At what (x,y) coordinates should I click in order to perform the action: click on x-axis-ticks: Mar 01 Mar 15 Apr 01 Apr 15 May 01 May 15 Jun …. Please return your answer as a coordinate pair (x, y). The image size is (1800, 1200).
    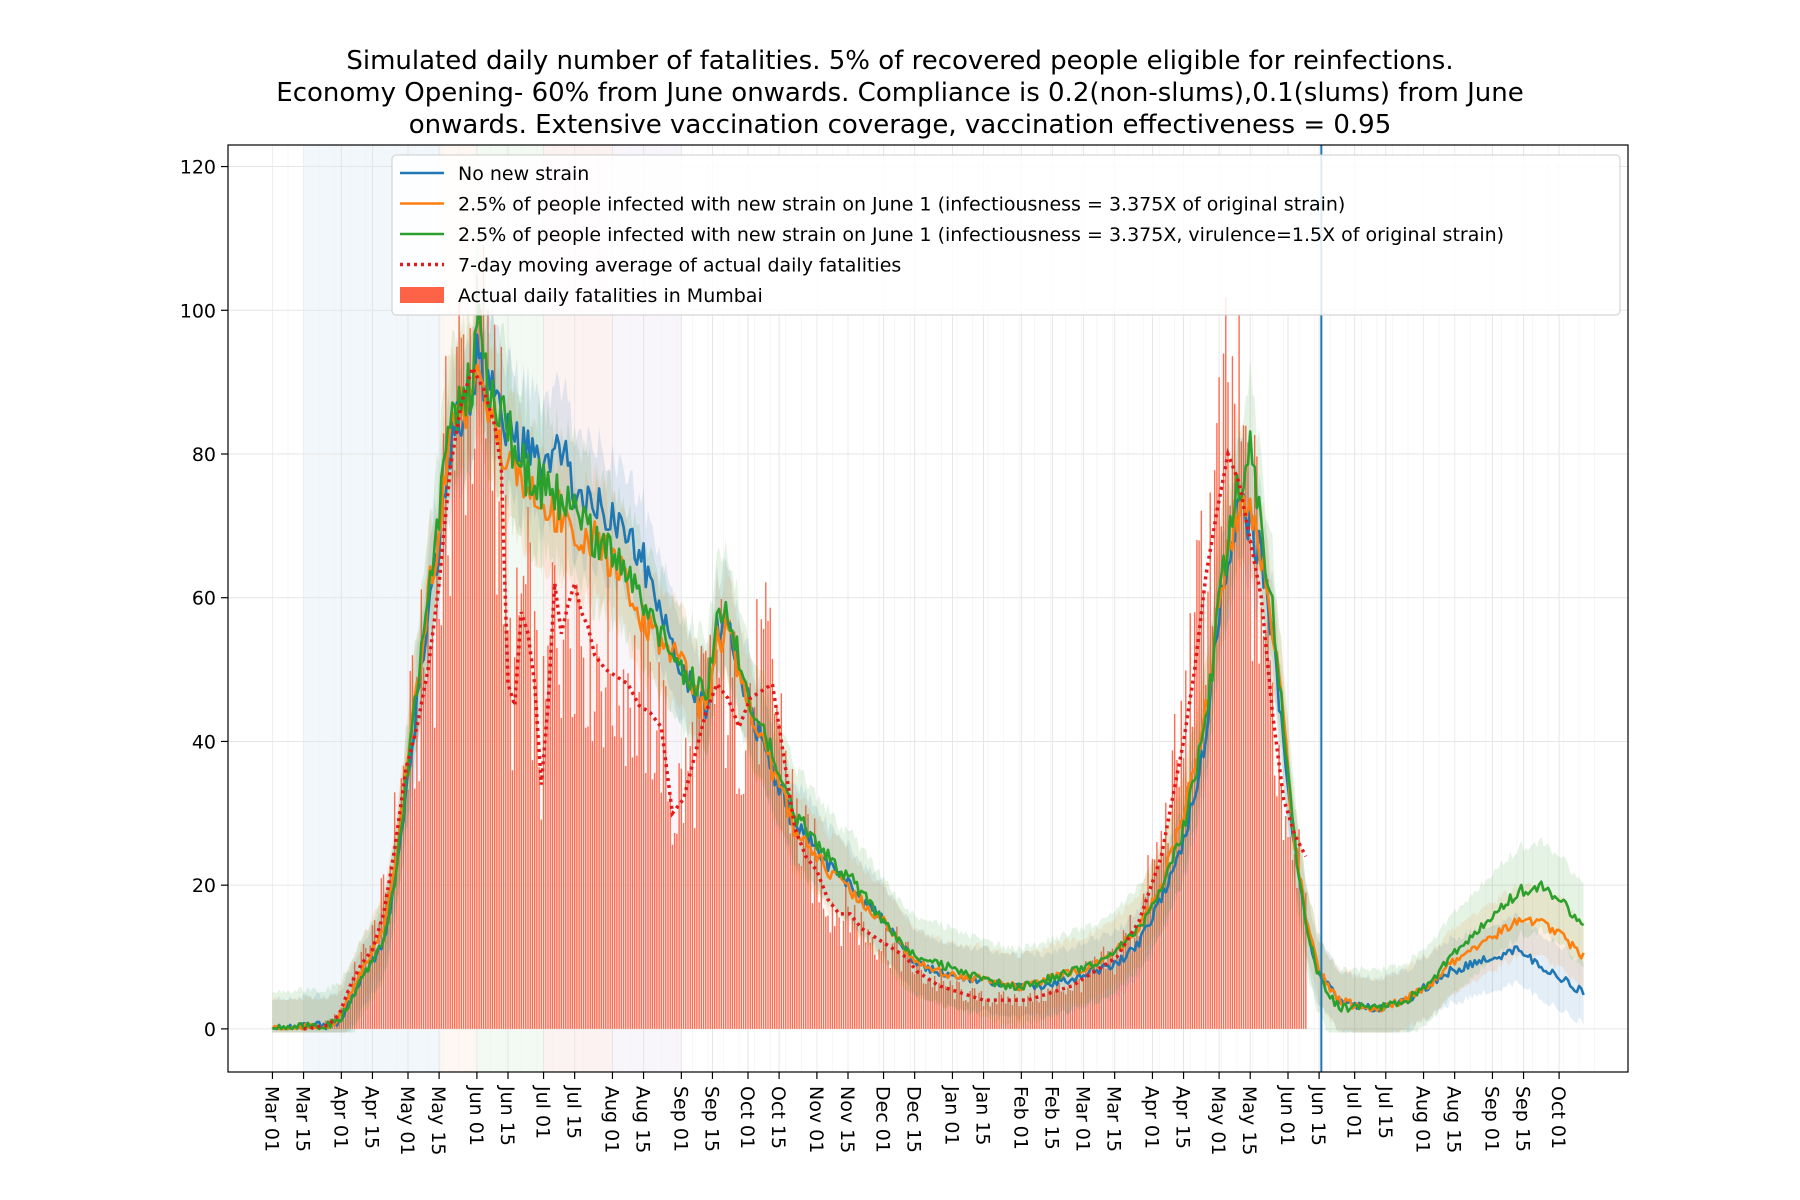
    Looking at the image, I should click on (914, 1114).